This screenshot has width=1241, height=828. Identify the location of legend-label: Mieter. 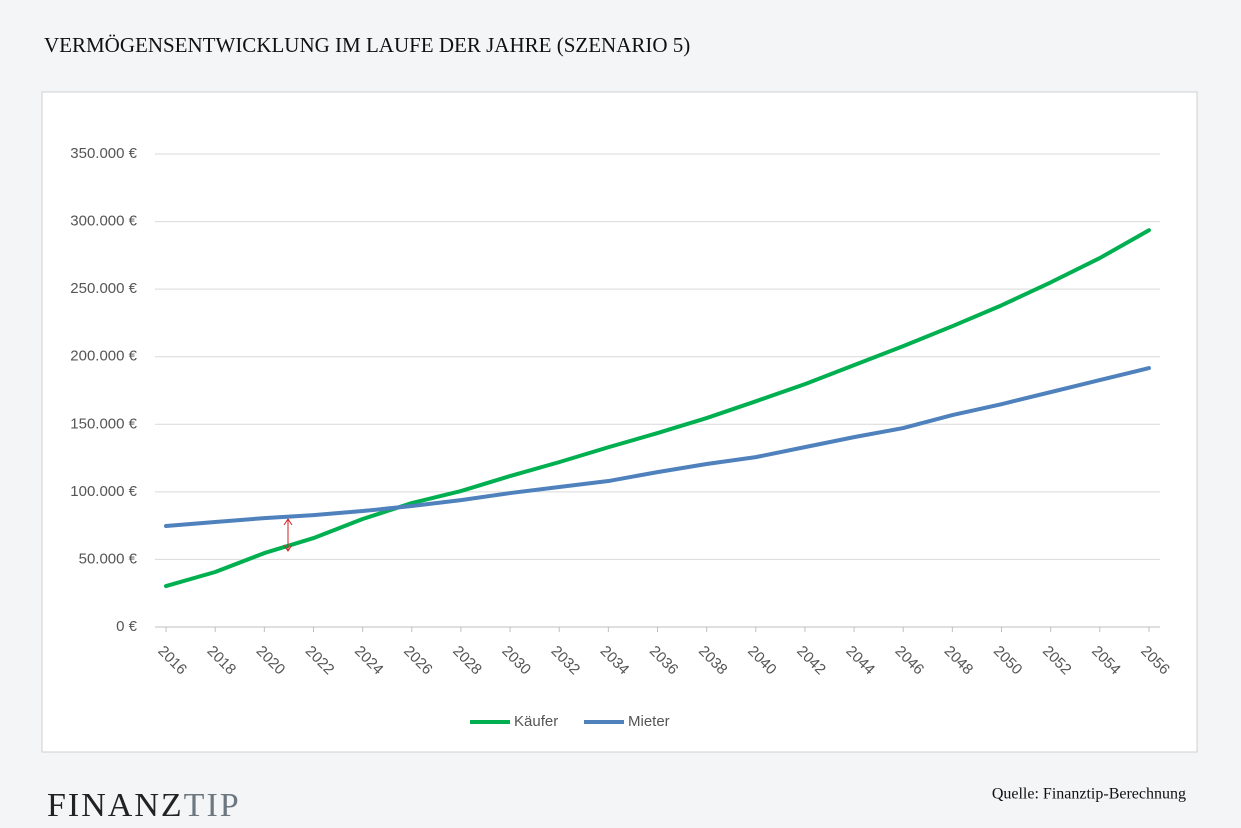
(649, 721).